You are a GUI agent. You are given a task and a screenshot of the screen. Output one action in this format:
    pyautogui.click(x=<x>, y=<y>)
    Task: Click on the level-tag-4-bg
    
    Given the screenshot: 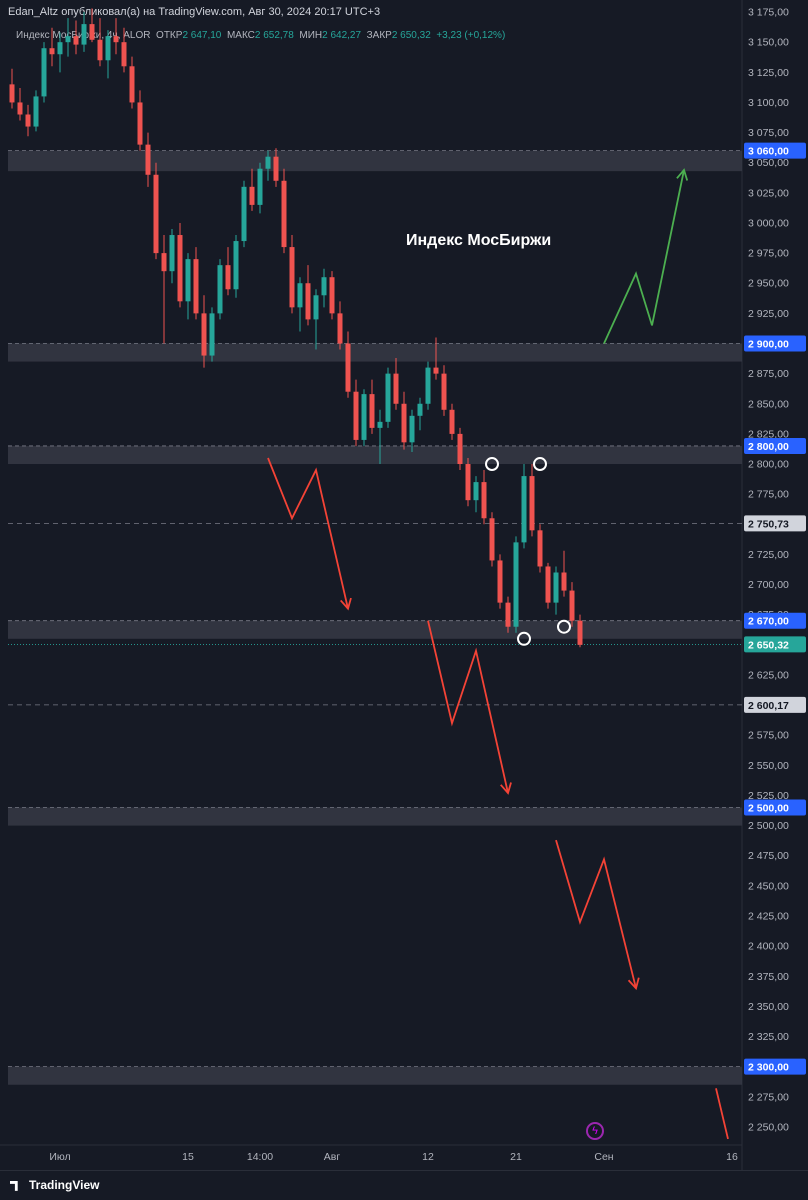 What is the action you would take?
    pyautogui.click(x=775, y=807)
    